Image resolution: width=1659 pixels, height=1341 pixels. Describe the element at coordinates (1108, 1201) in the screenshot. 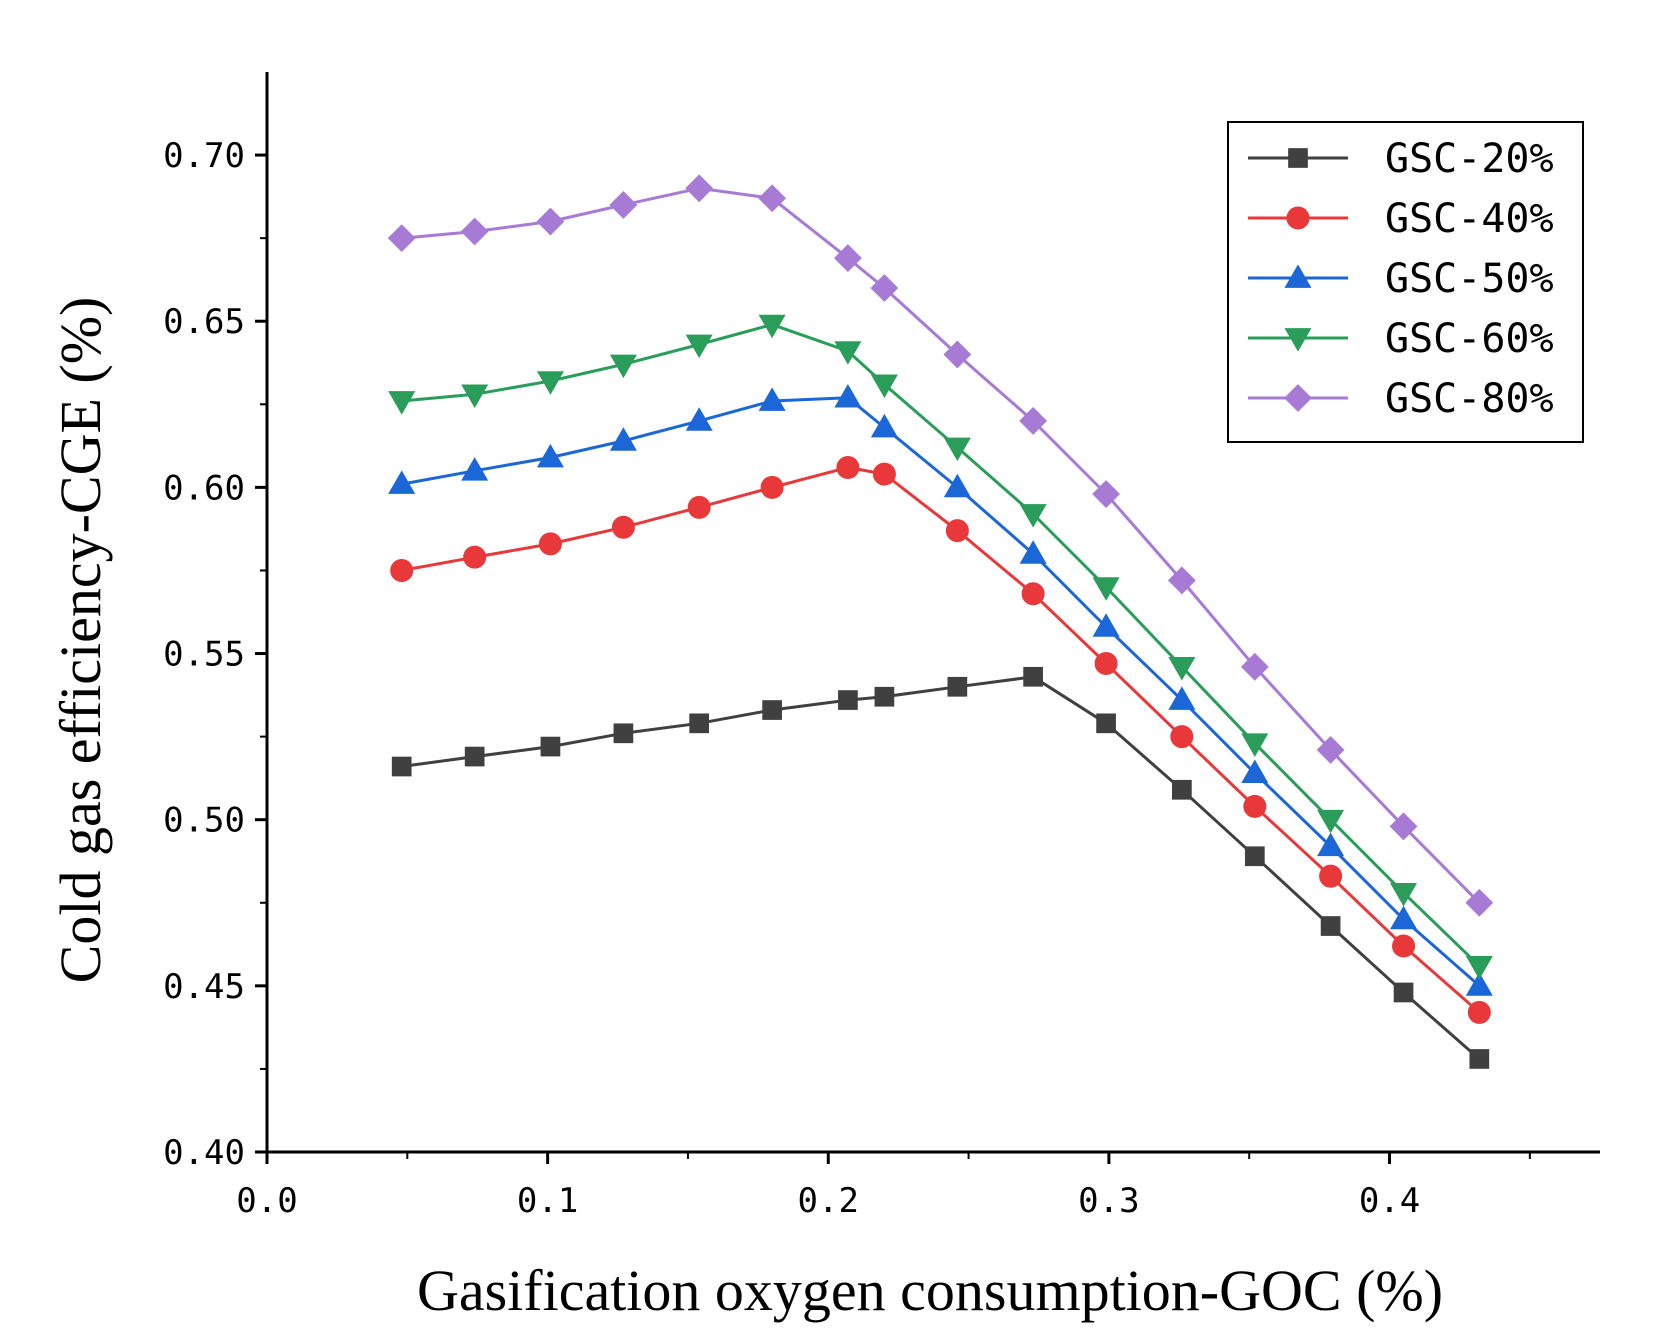

I see `x-tick-label: 0.3` at that location.